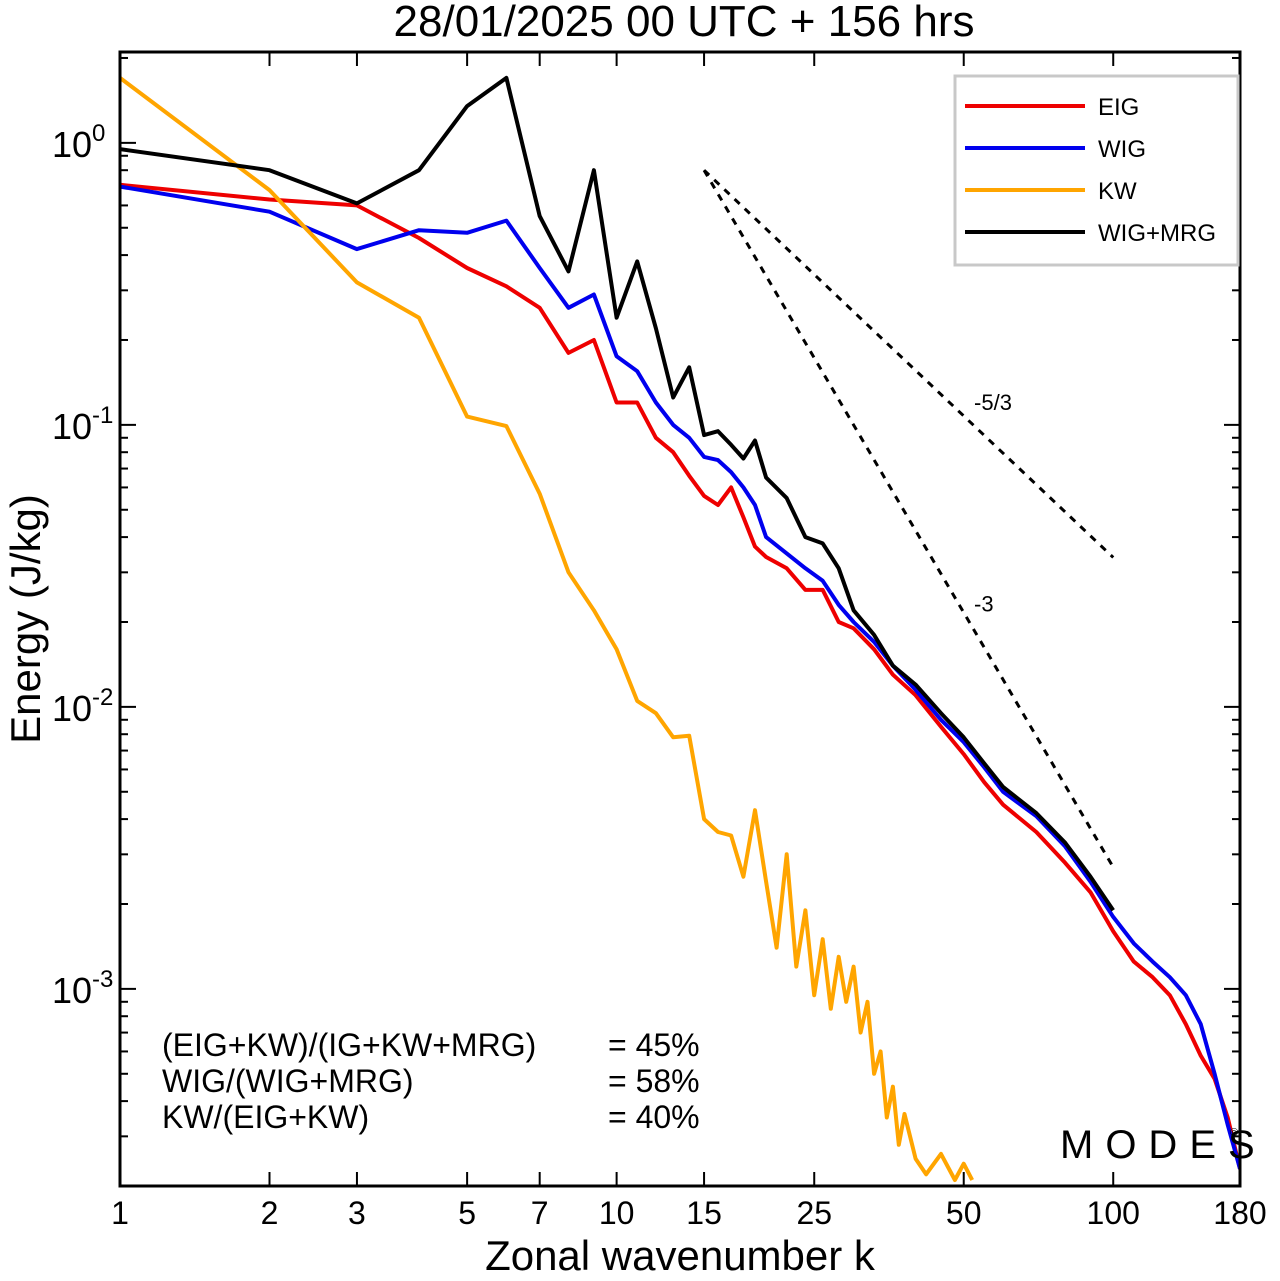 Image resolution: width=1280 pixels, height=1281 pixels. Describe the element at coordinates (25, 619) in the screenshot. I see `y-axis-label: Energy (J/kg)` at that location.